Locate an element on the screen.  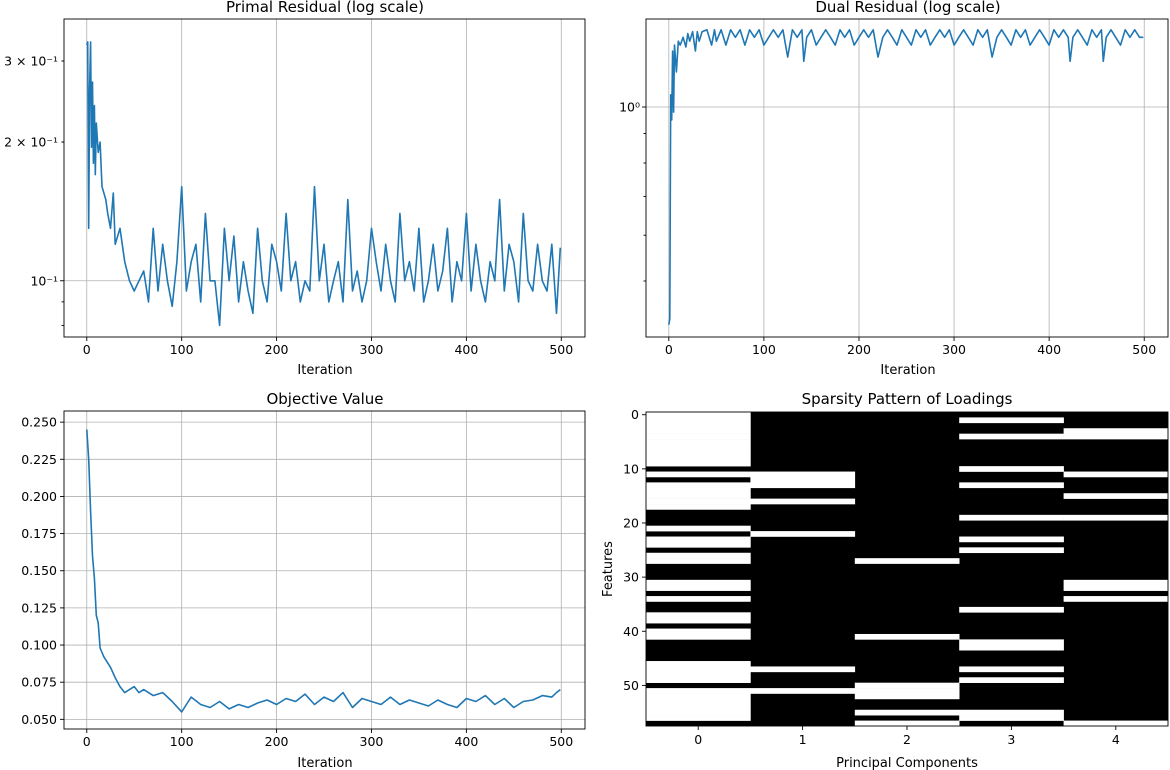
dual-title: Dual Residual (log scale) is located at coordinates (907, 8).